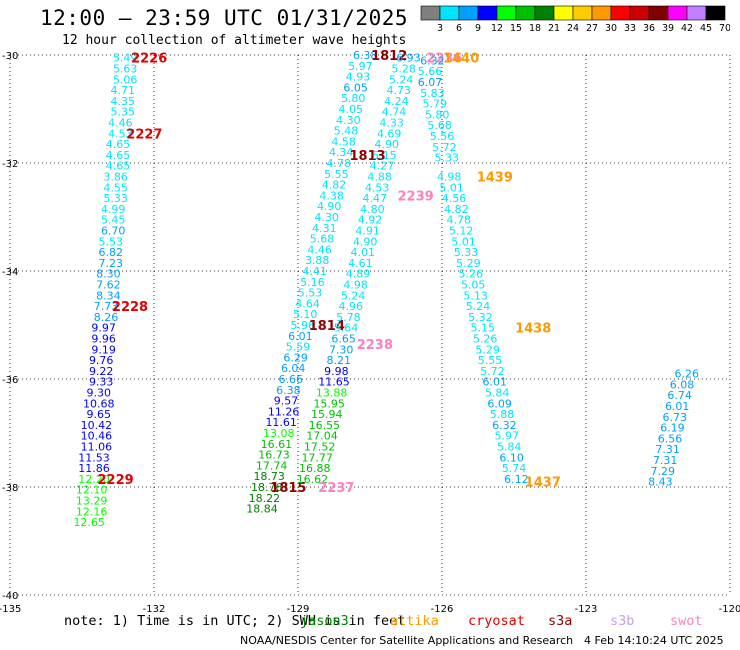 Image resolution: width=740 pixels, height=650 pixels. What do you see at coordinates (334, 382) in the screenshot?
I see `wave-height-value: 11.65` at bounding box center [334, 382].